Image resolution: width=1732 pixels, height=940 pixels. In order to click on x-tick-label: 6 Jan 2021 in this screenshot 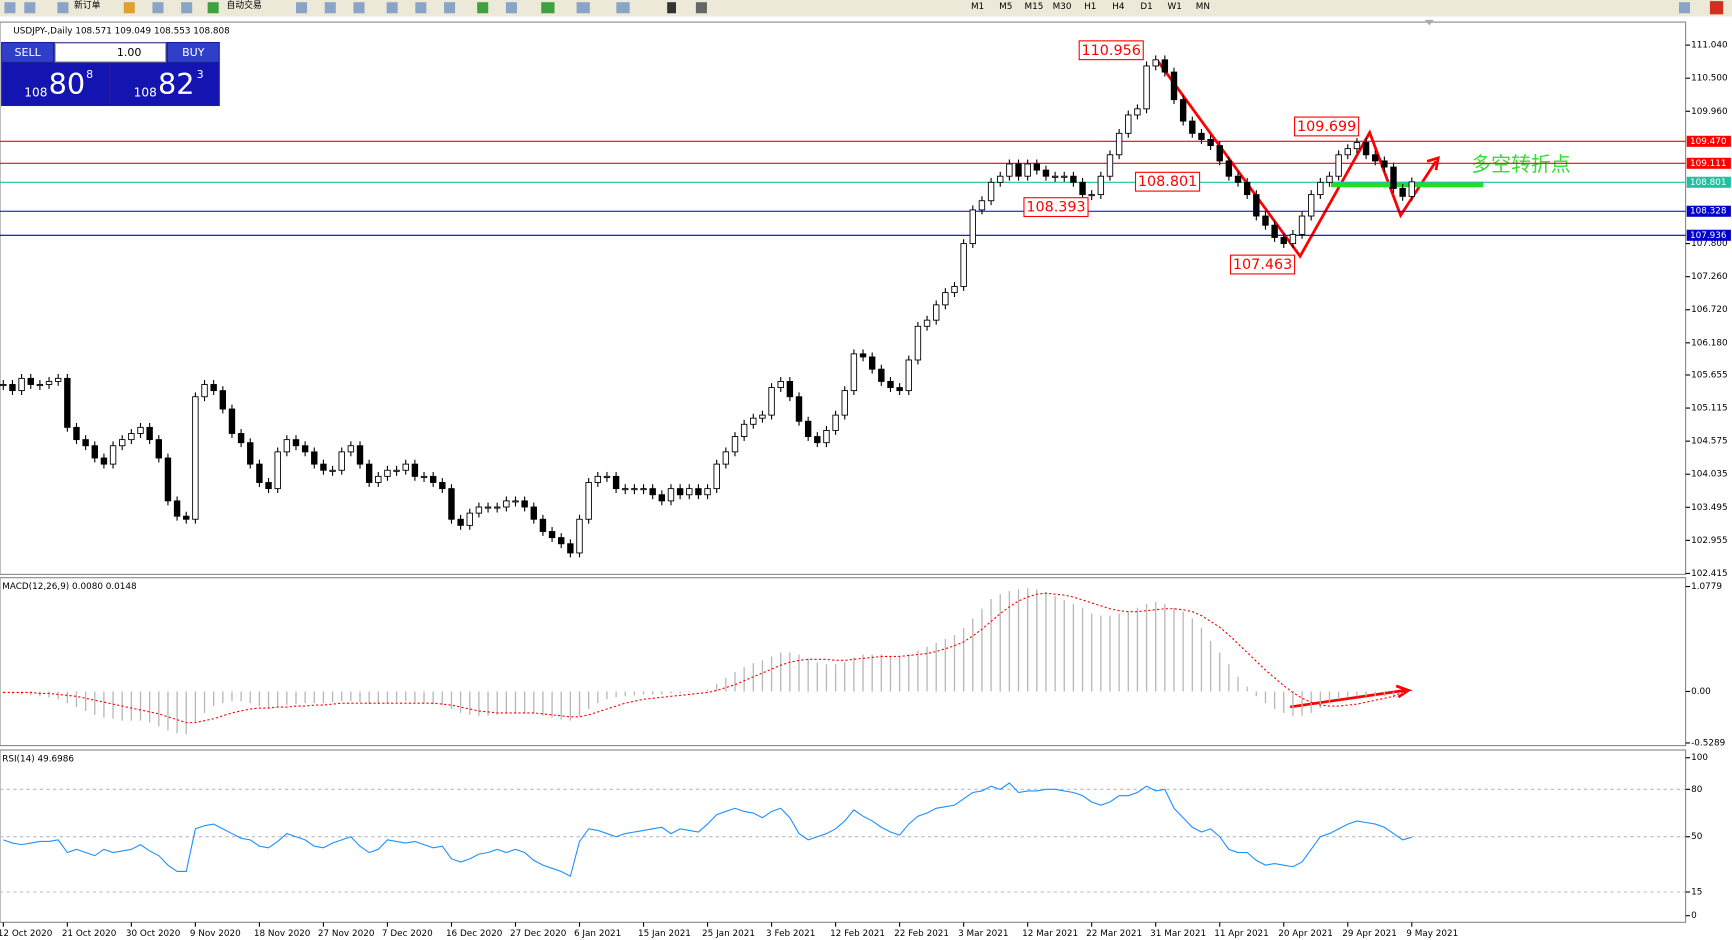, I will do `click(597, 934)`.